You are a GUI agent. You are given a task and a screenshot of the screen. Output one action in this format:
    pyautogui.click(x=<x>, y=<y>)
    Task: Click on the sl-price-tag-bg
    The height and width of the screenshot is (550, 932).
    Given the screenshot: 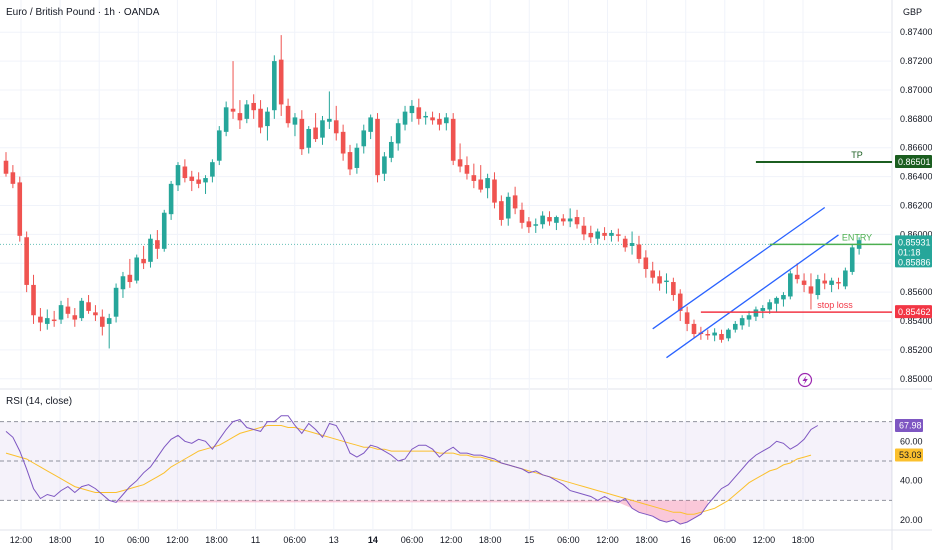 What is the action you would take?
    pyautogui.click(x=913, y=312)
    